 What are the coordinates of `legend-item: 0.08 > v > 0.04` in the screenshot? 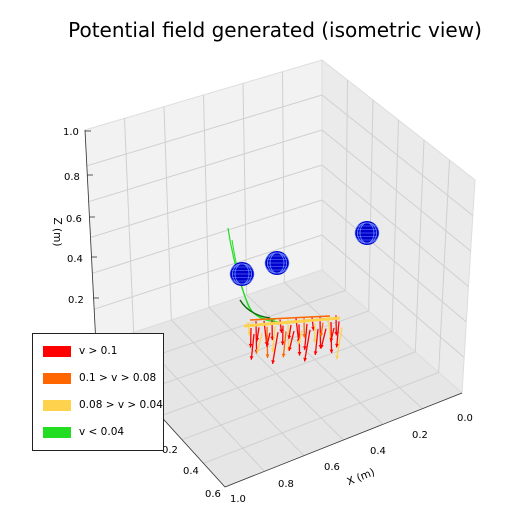 It's located at (103, 405).